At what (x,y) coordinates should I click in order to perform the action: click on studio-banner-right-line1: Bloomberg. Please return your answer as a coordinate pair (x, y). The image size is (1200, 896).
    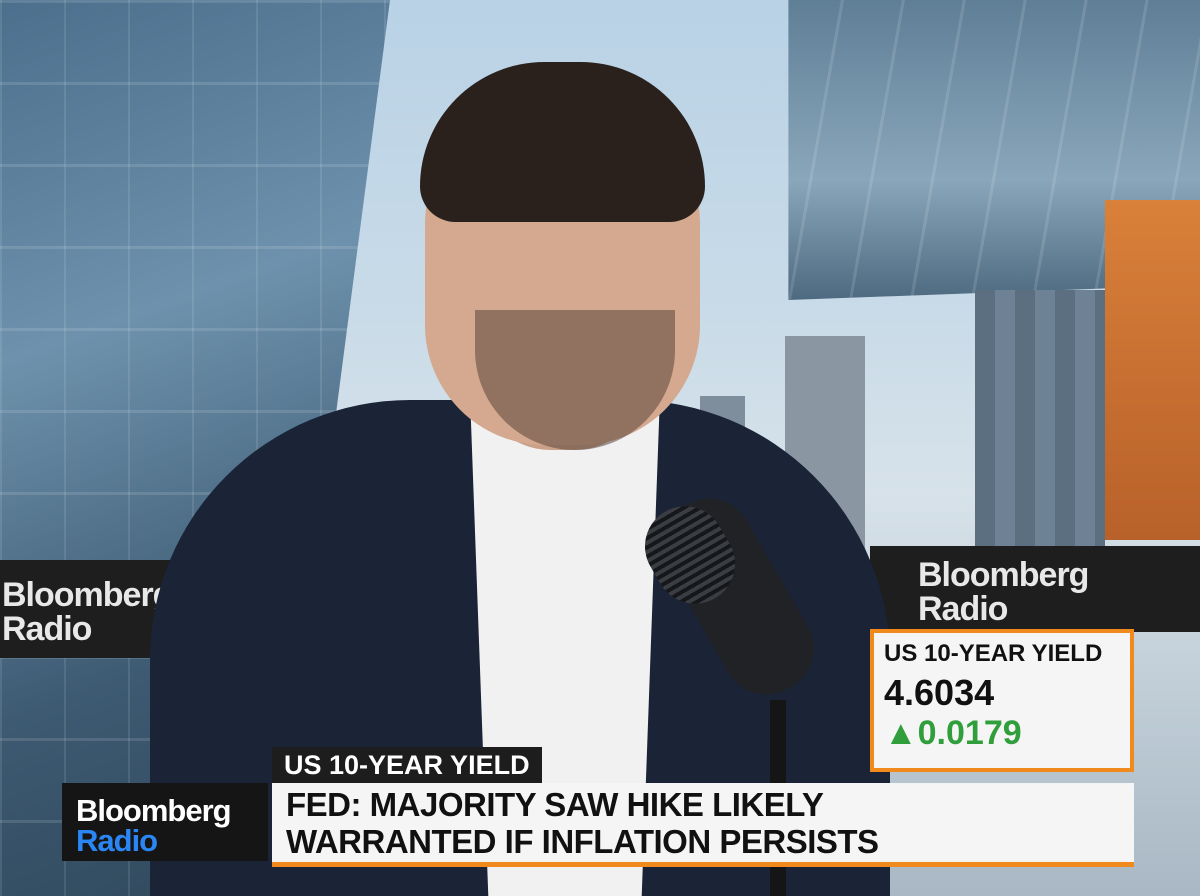
    Looking at the image, I should click on (1003, 575).